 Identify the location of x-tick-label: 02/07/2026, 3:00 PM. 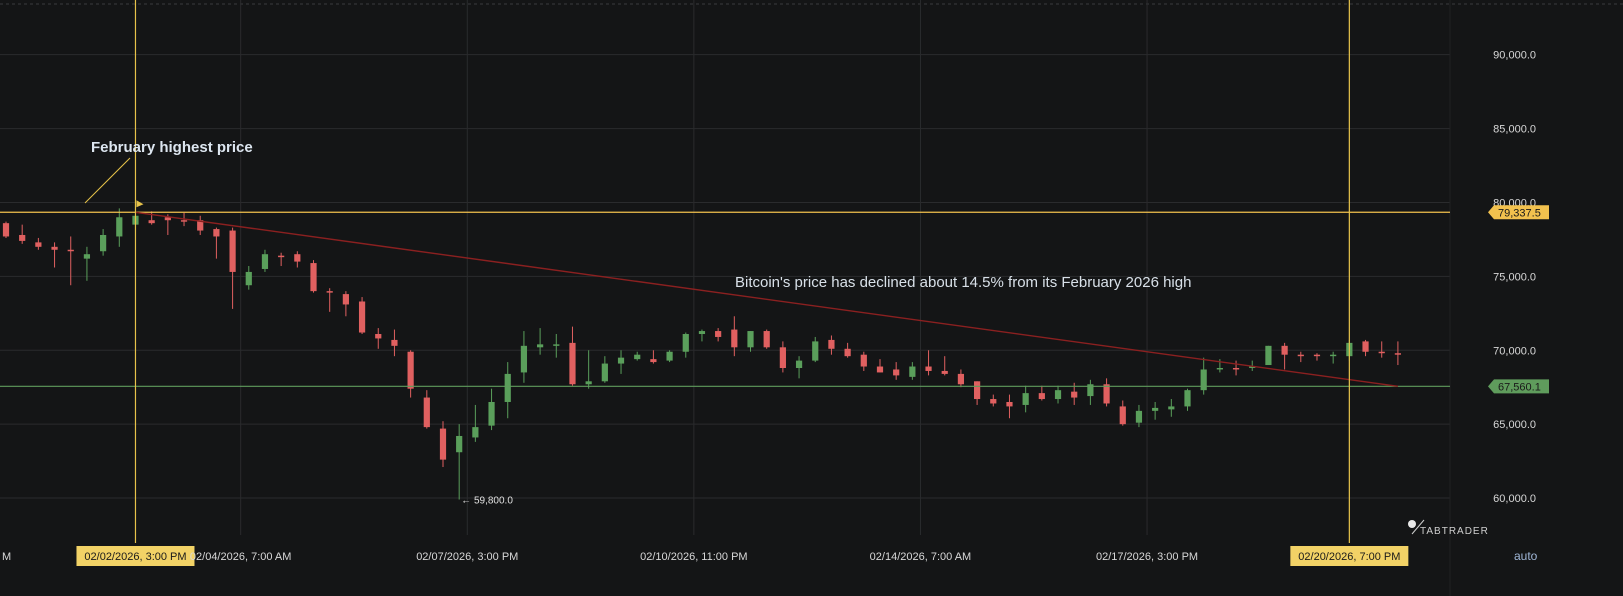
(467, 557).